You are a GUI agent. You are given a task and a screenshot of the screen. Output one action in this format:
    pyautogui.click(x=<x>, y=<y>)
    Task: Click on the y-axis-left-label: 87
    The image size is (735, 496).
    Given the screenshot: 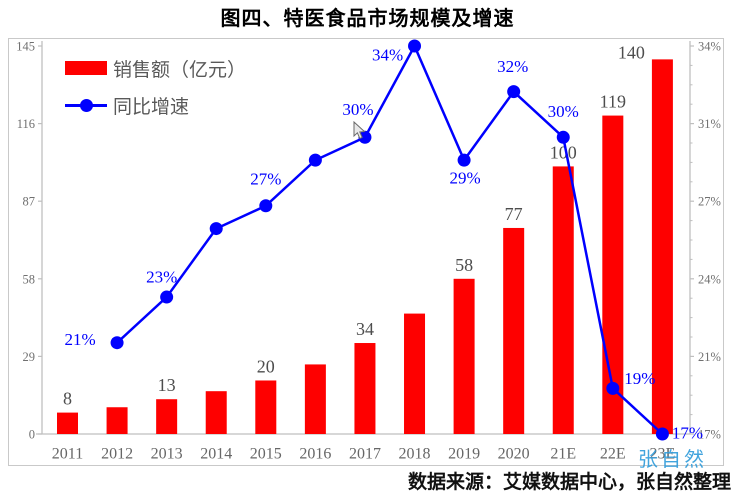 What is the action you would take?
    pyautogui.click(x=29, y=202)
    